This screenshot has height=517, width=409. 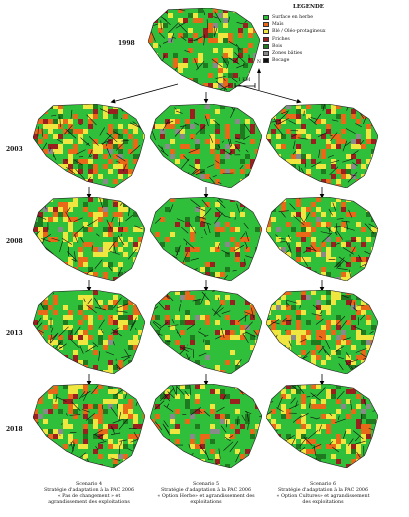 I want to click on legend-label: Bois, so click(x=277, y=46).